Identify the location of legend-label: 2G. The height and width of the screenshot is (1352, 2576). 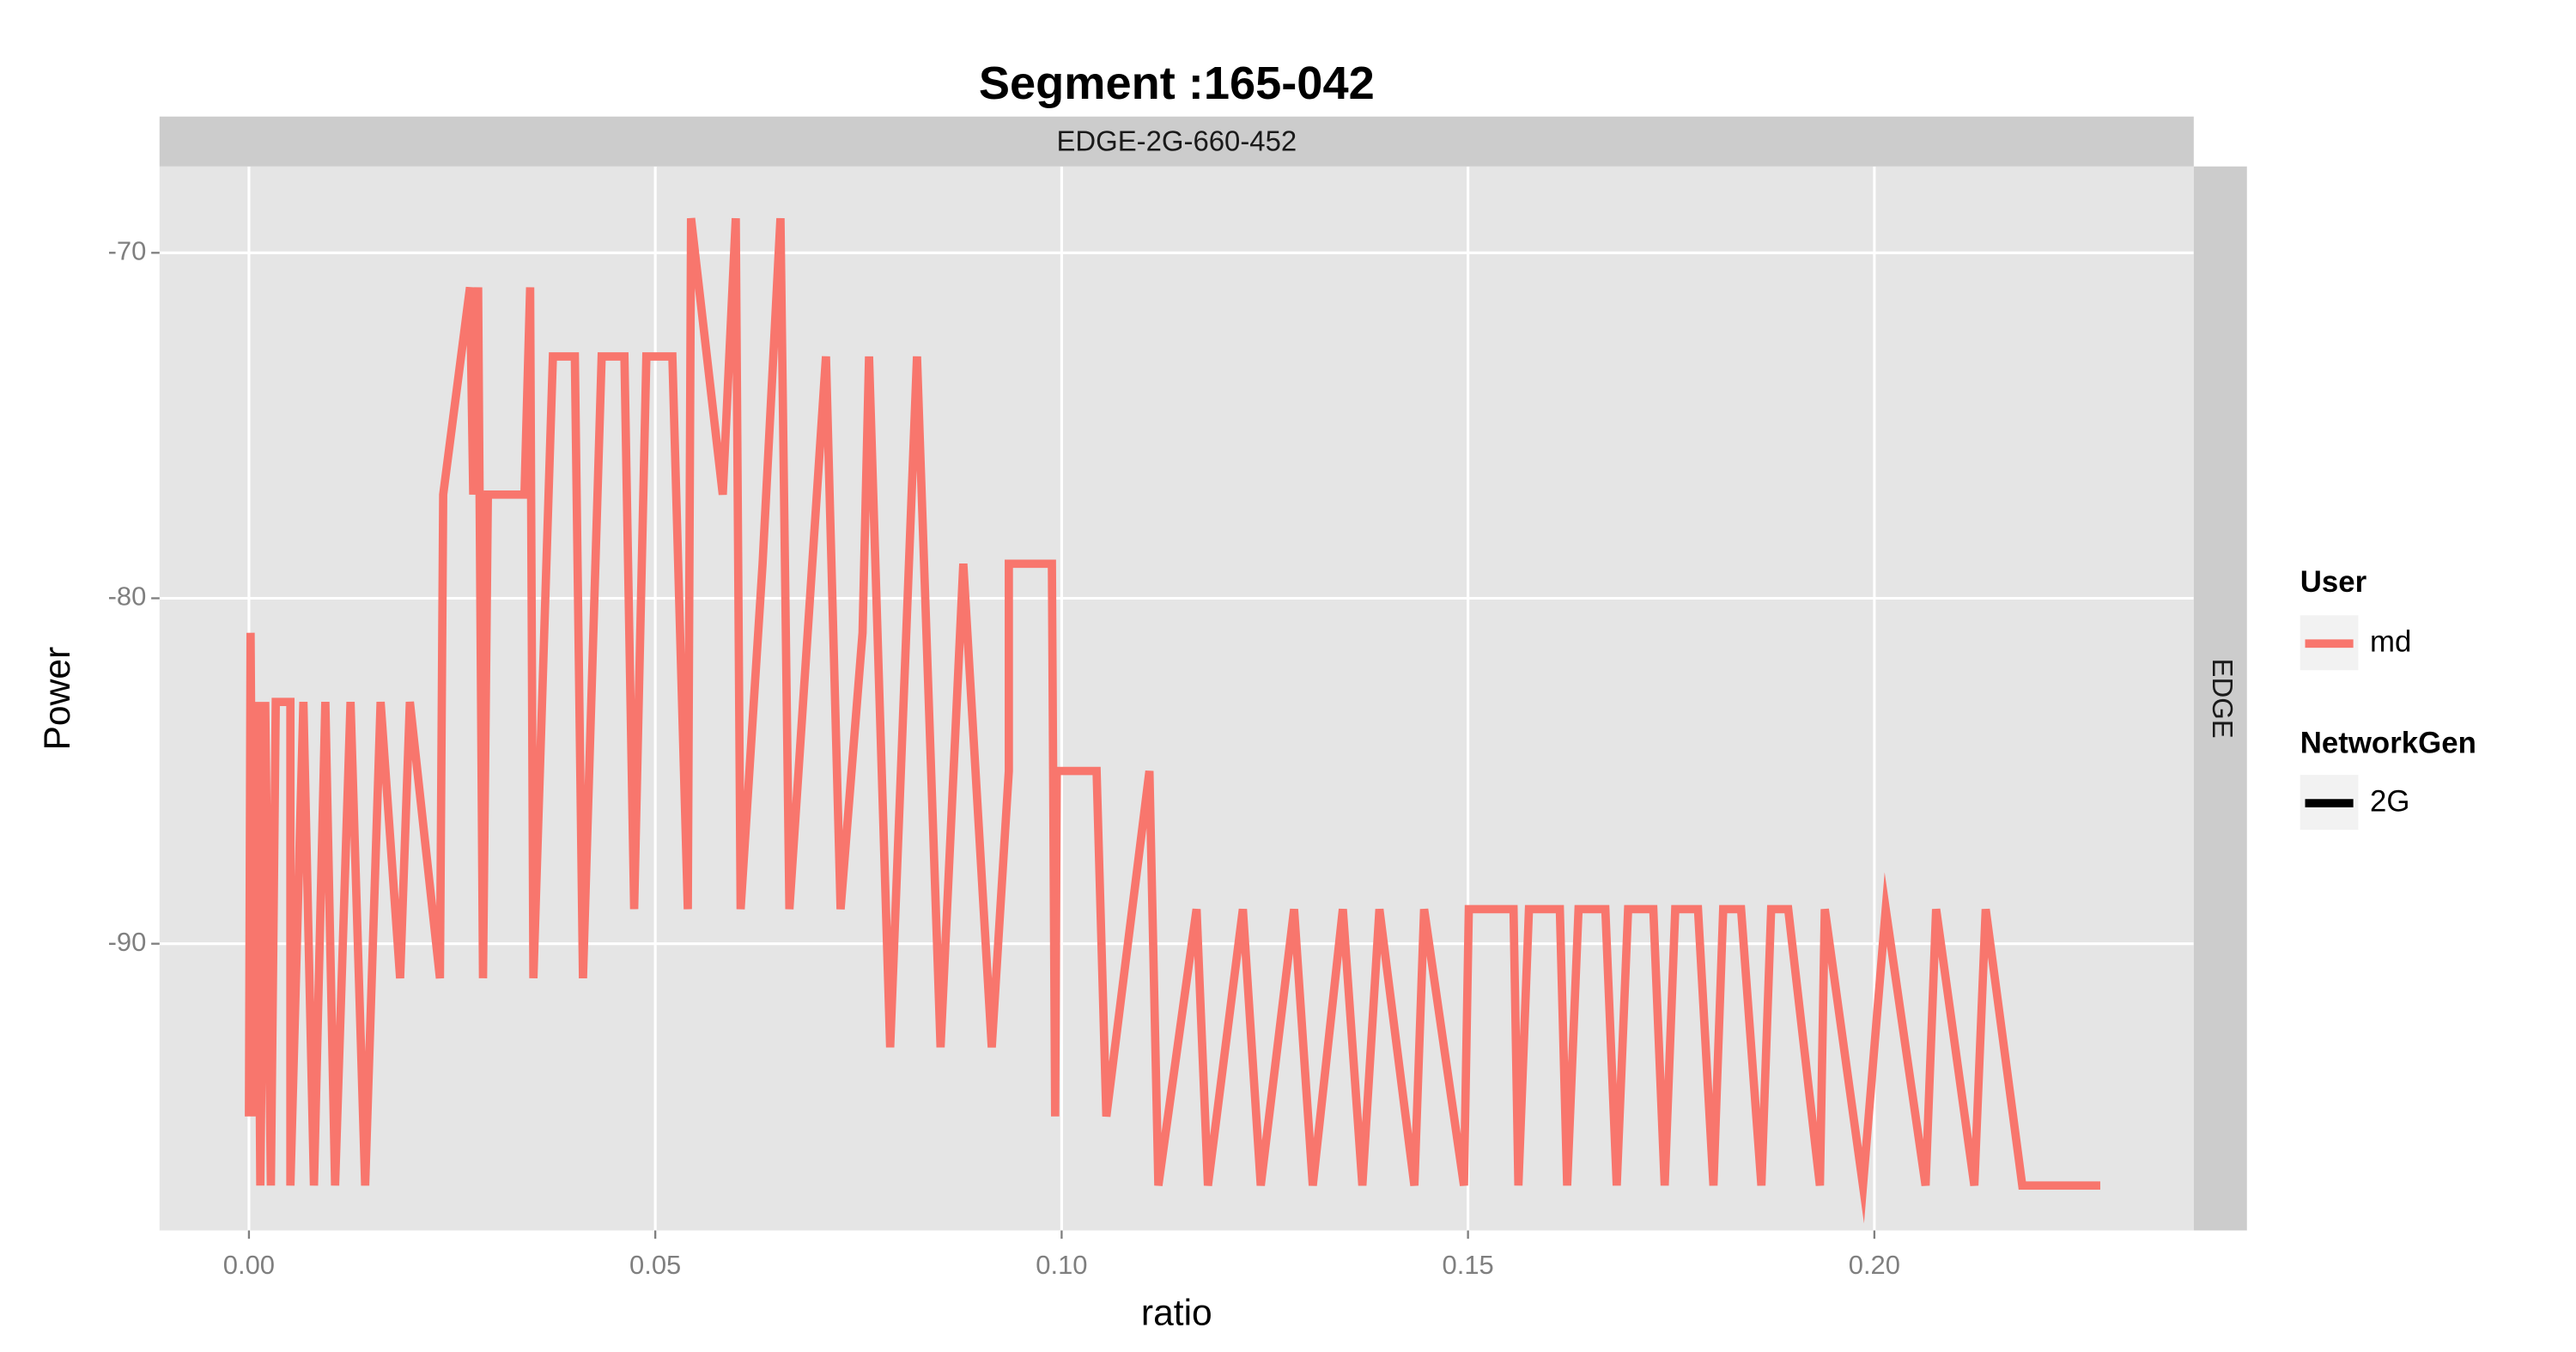
(2390, 801).